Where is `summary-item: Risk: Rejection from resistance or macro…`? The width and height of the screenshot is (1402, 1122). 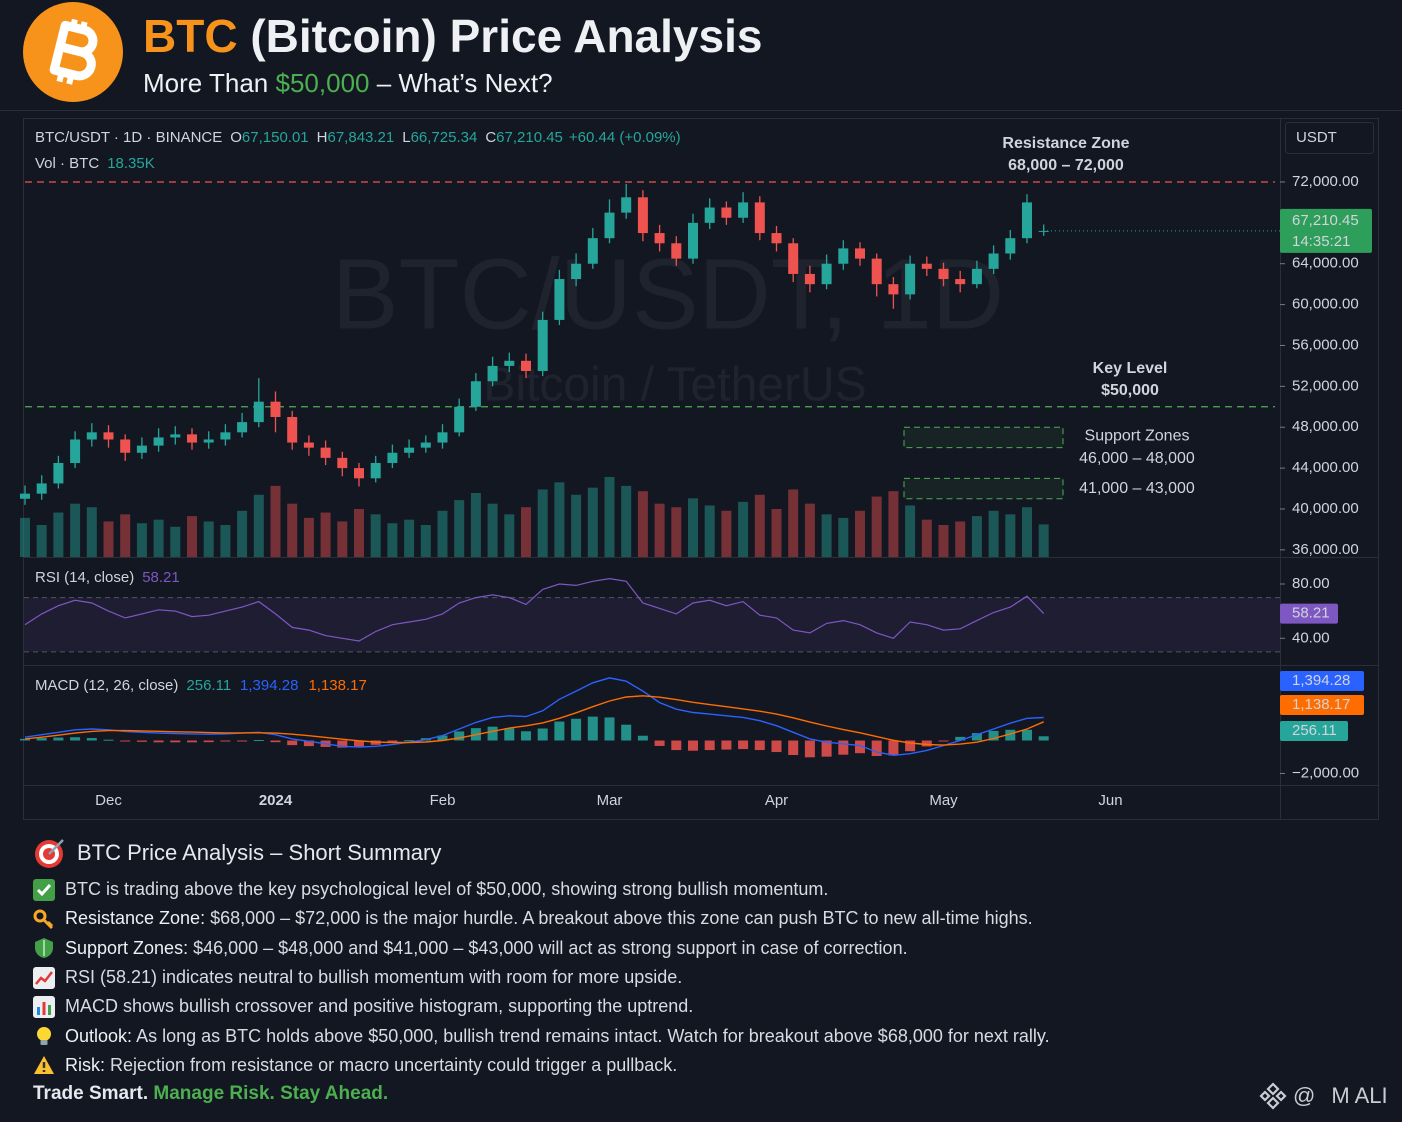 summary-item: Risk: Rejection from resistance or macro… is located at coordinates (703, 1065).